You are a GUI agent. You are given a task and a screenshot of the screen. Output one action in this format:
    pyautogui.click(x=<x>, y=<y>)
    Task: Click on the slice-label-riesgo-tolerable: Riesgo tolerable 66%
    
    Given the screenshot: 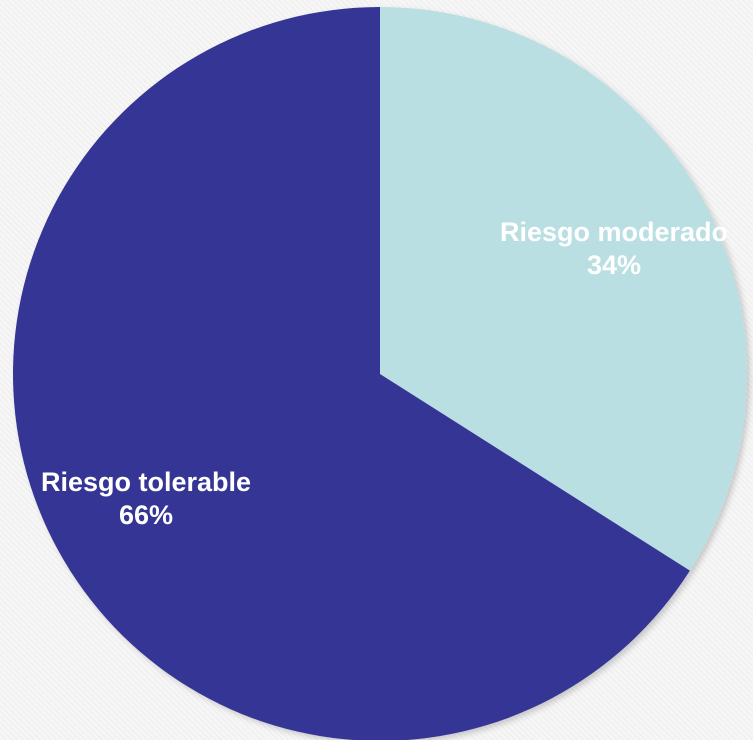 What is the action you would take?
    pyautogui.click(x=146, y=499)
    